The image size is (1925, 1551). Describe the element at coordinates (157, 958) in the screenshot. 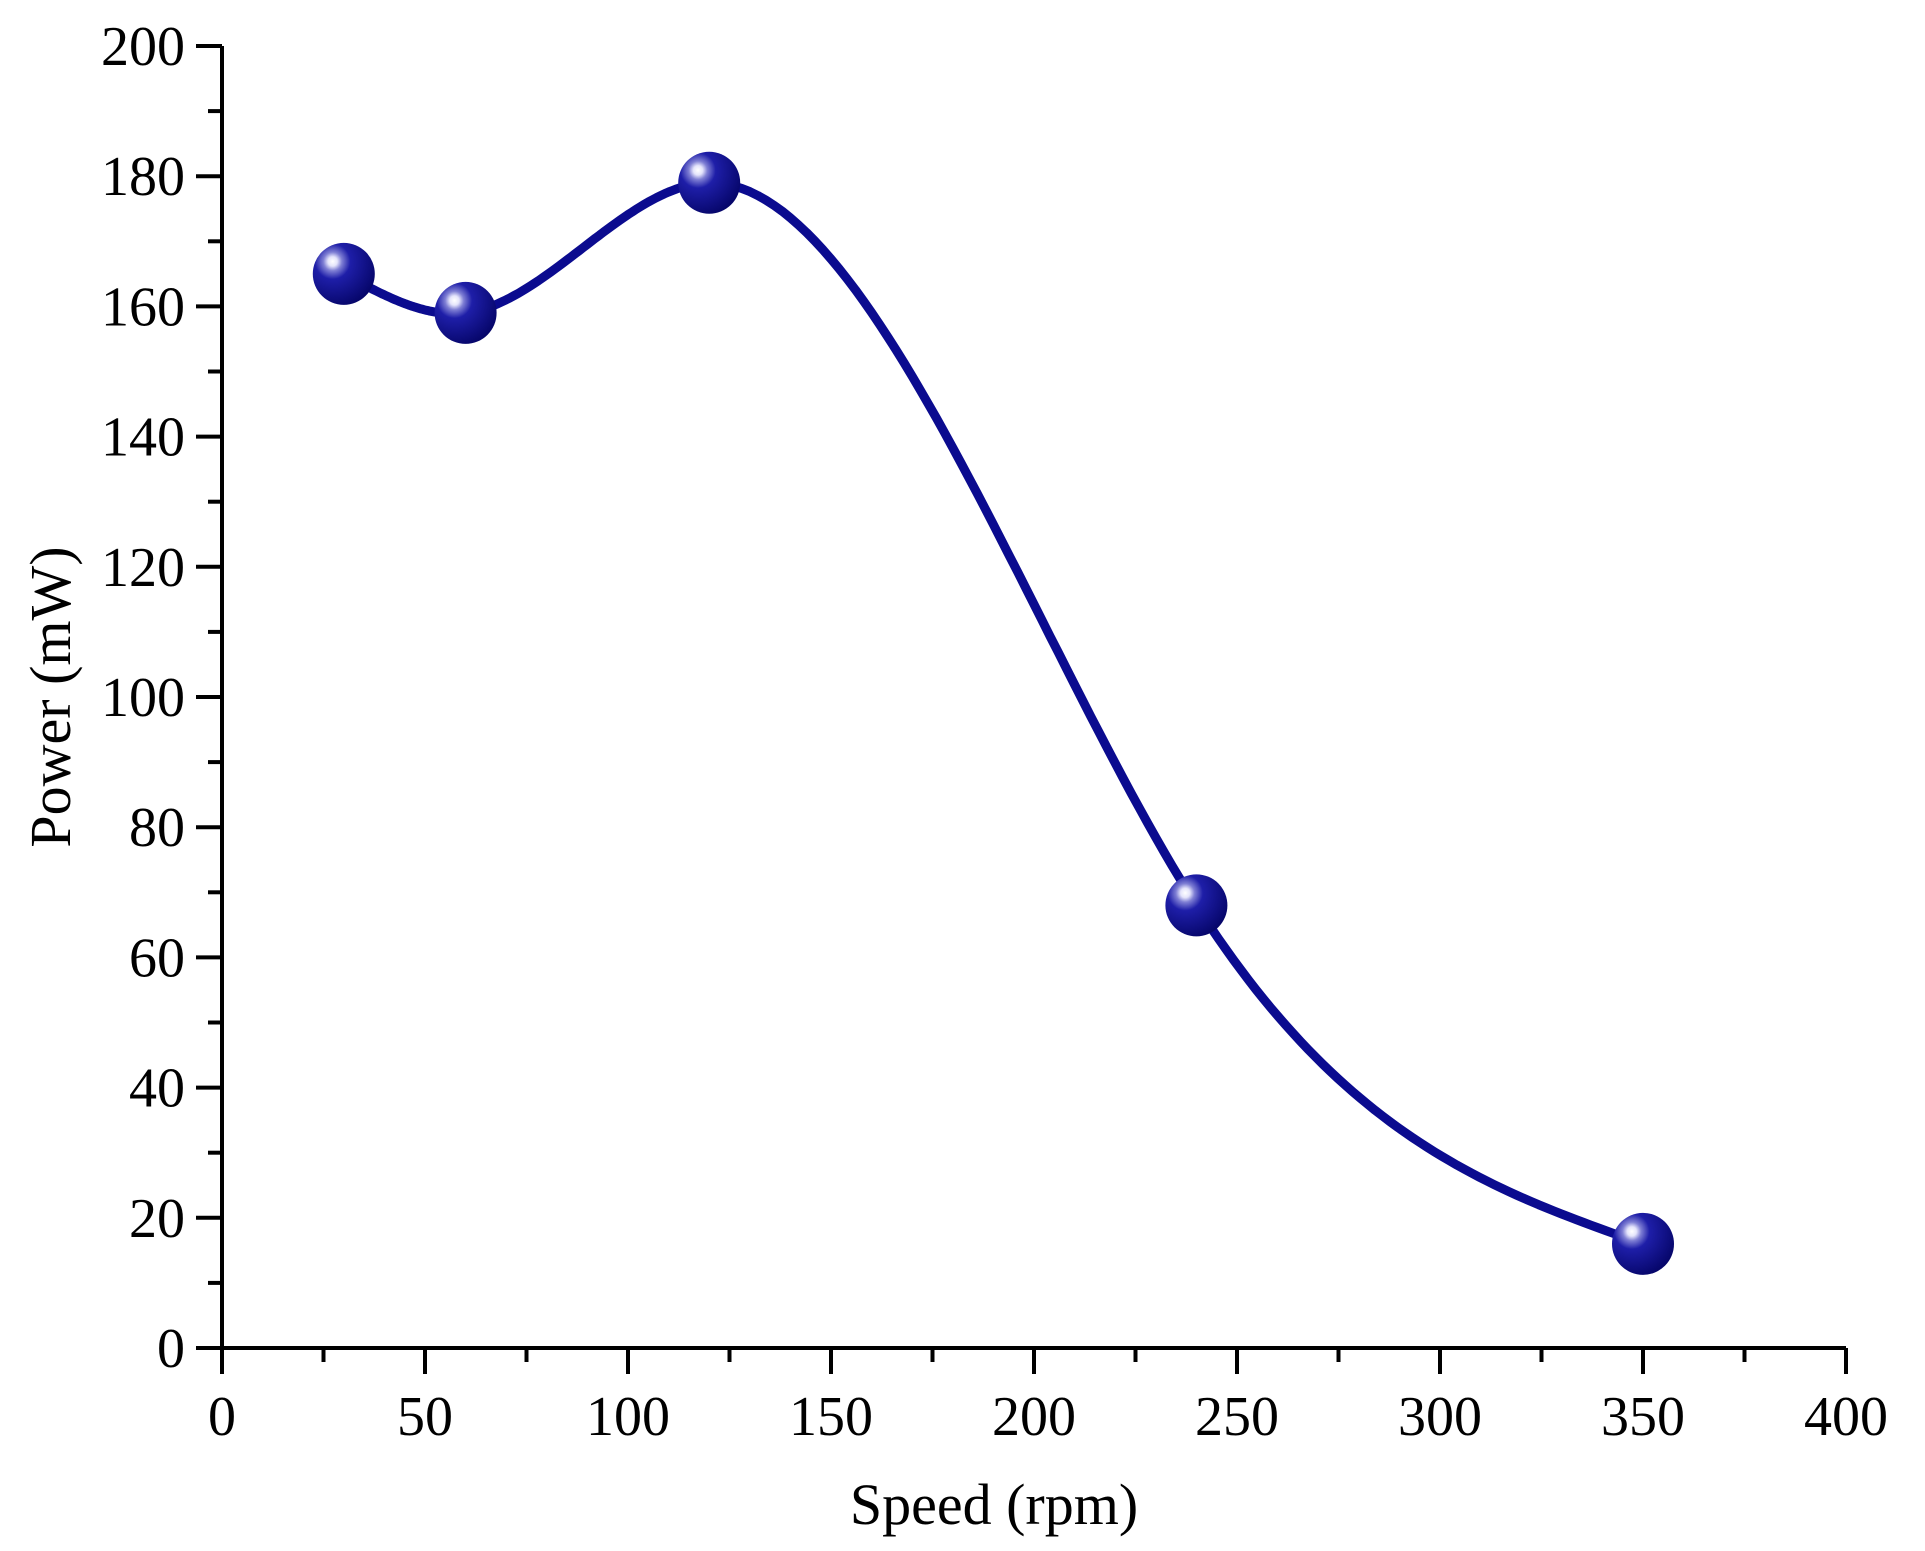

I see `y-tick-label: 60` at that location.